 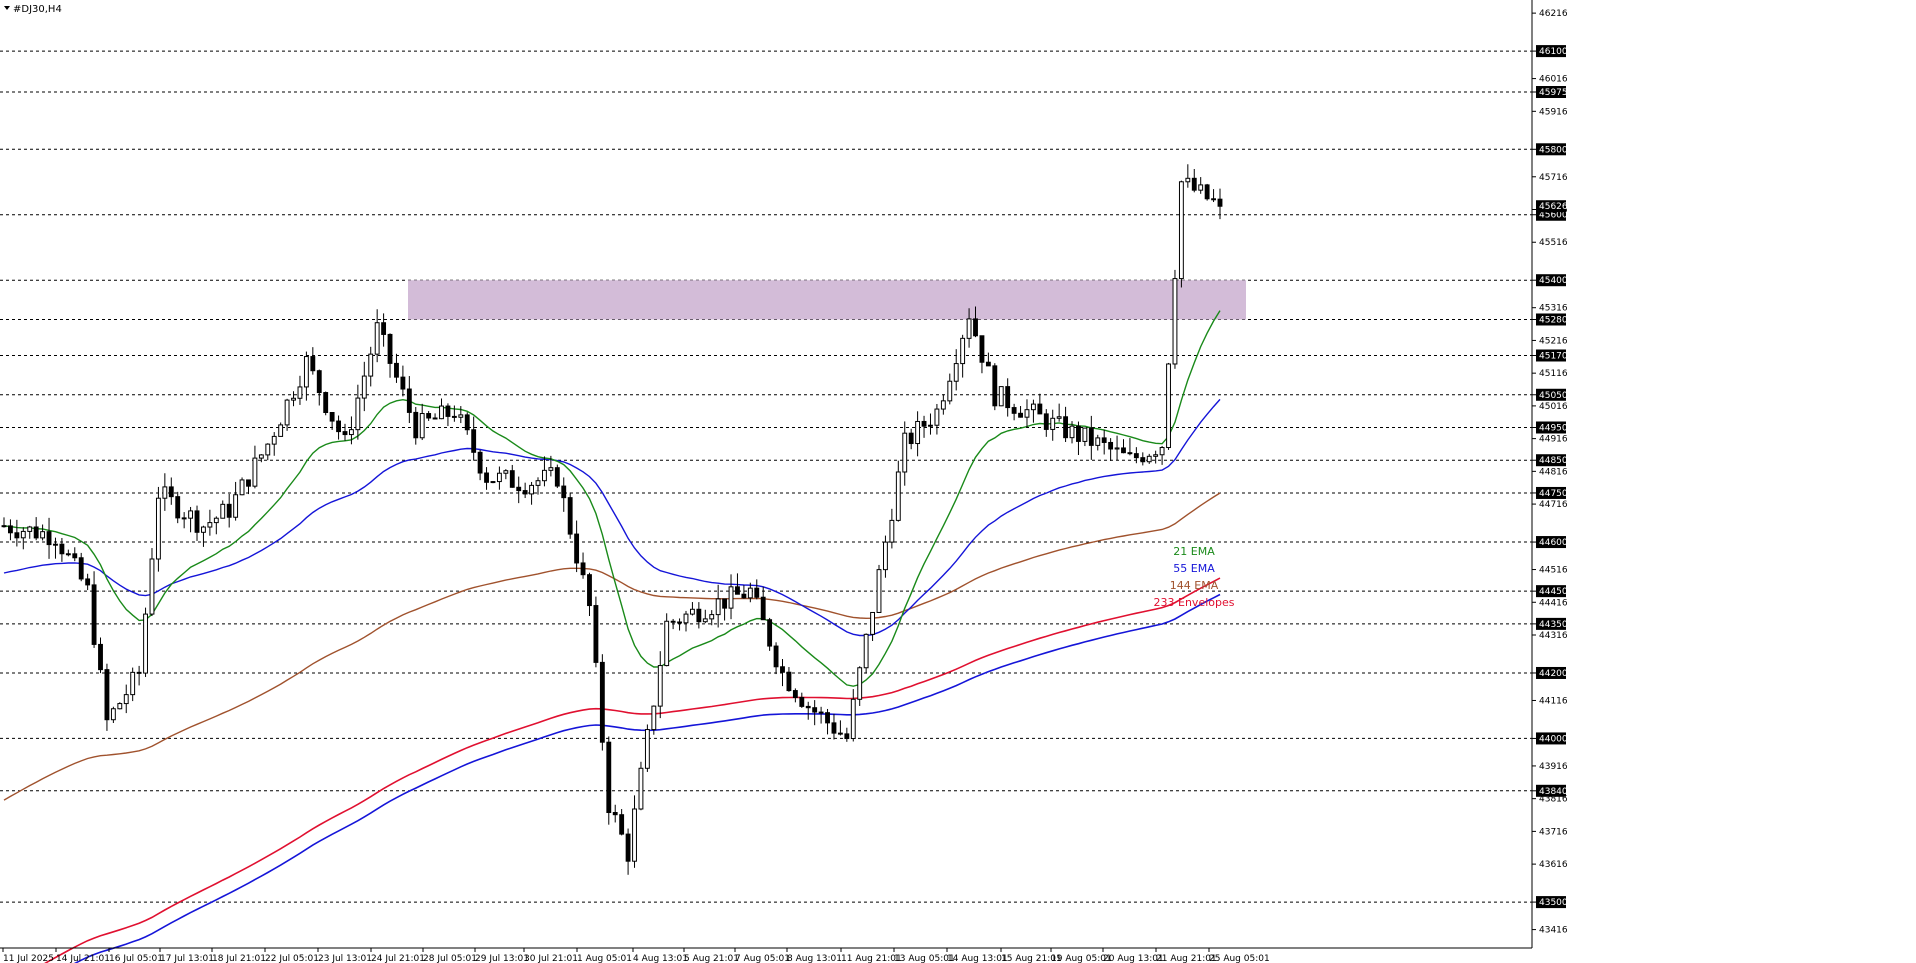 What do you see at coordinates (136, 958) in the screenshot?
I see `x-tick-label: 16 Jul 05:01` at bounding box center [136, 958].